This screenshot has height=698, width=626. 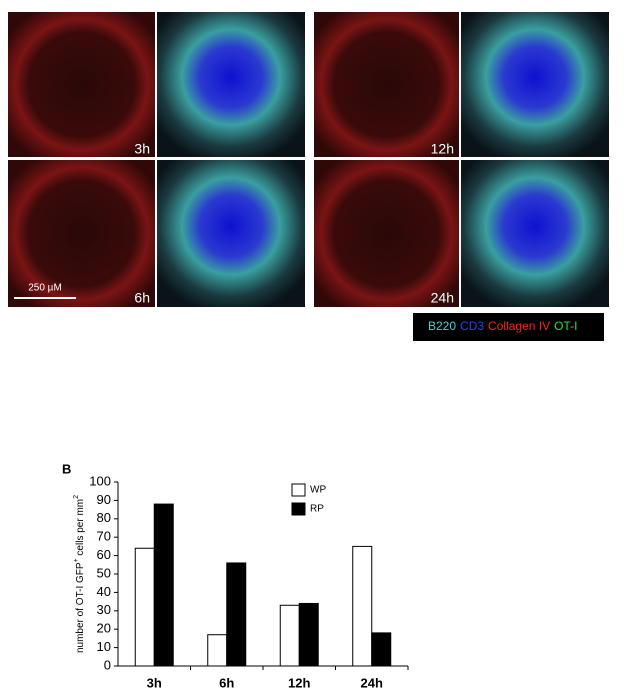 I want to click on y-tick-label: 100, so click(x=100, y=480).